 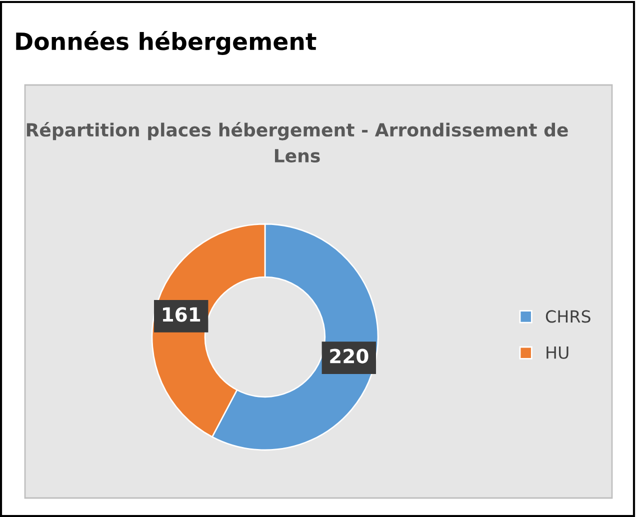 What do you see at coordinates (349, 356) in the screenshot?
I see `data-label: 220` at bounding box center [349, 356].